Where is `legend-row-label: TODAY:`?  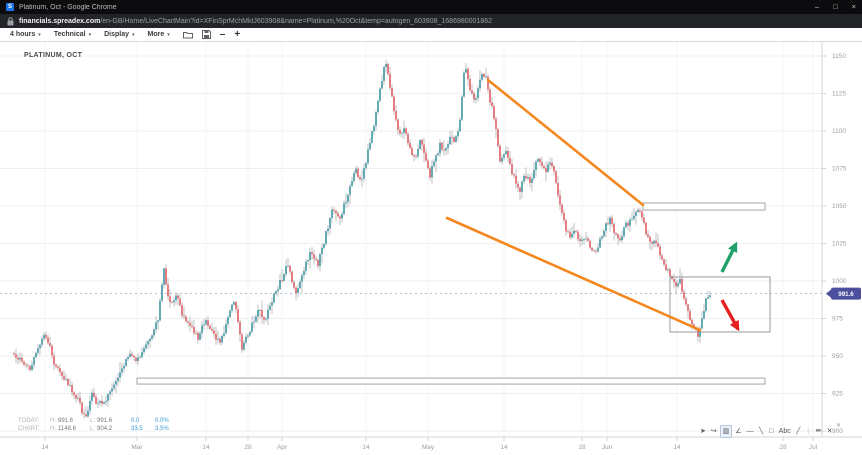
legend-row-label: TODAY: is located at coordinates (29, 421).